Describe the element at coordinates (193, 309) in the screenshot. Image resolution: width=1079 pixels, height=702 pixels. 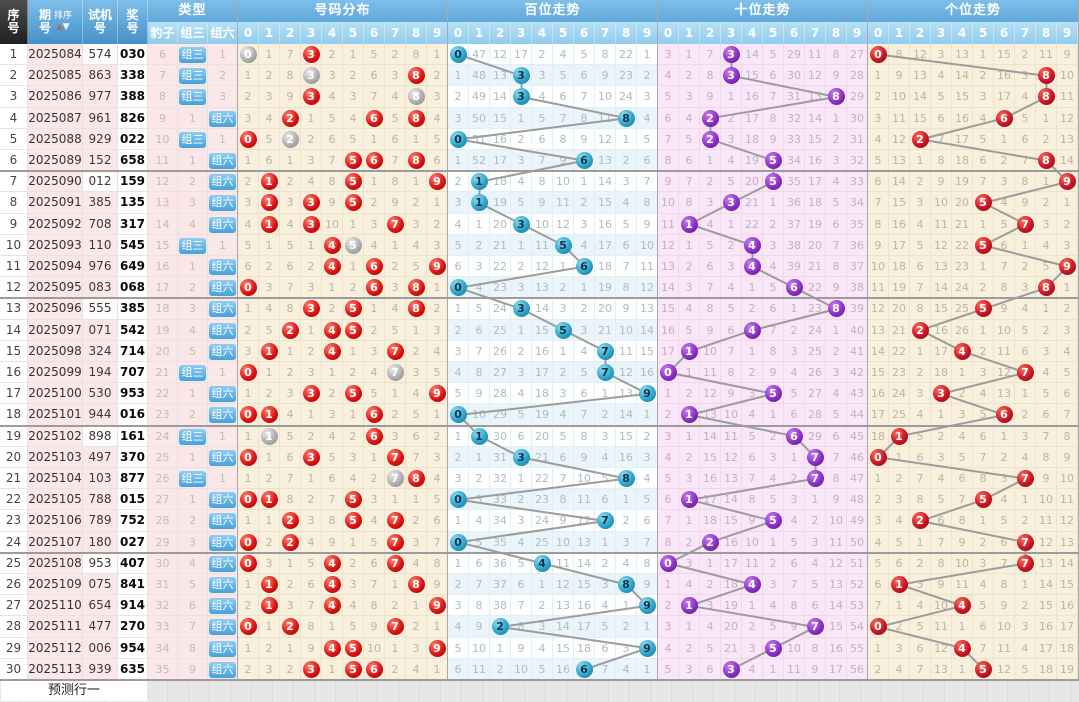
I see `group3-cell: 3` at that location.